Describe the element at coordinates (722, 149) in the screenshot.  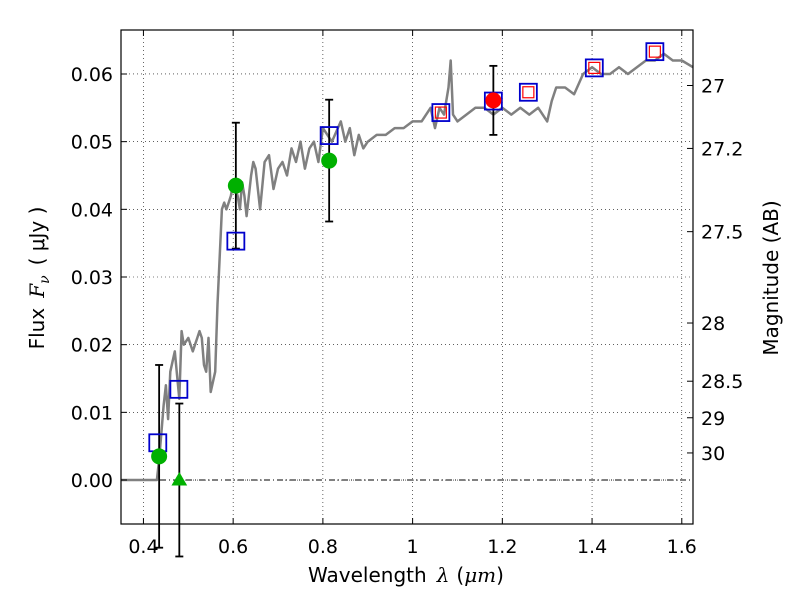
I see `mag-tick-label-1: 27.2` at that location.